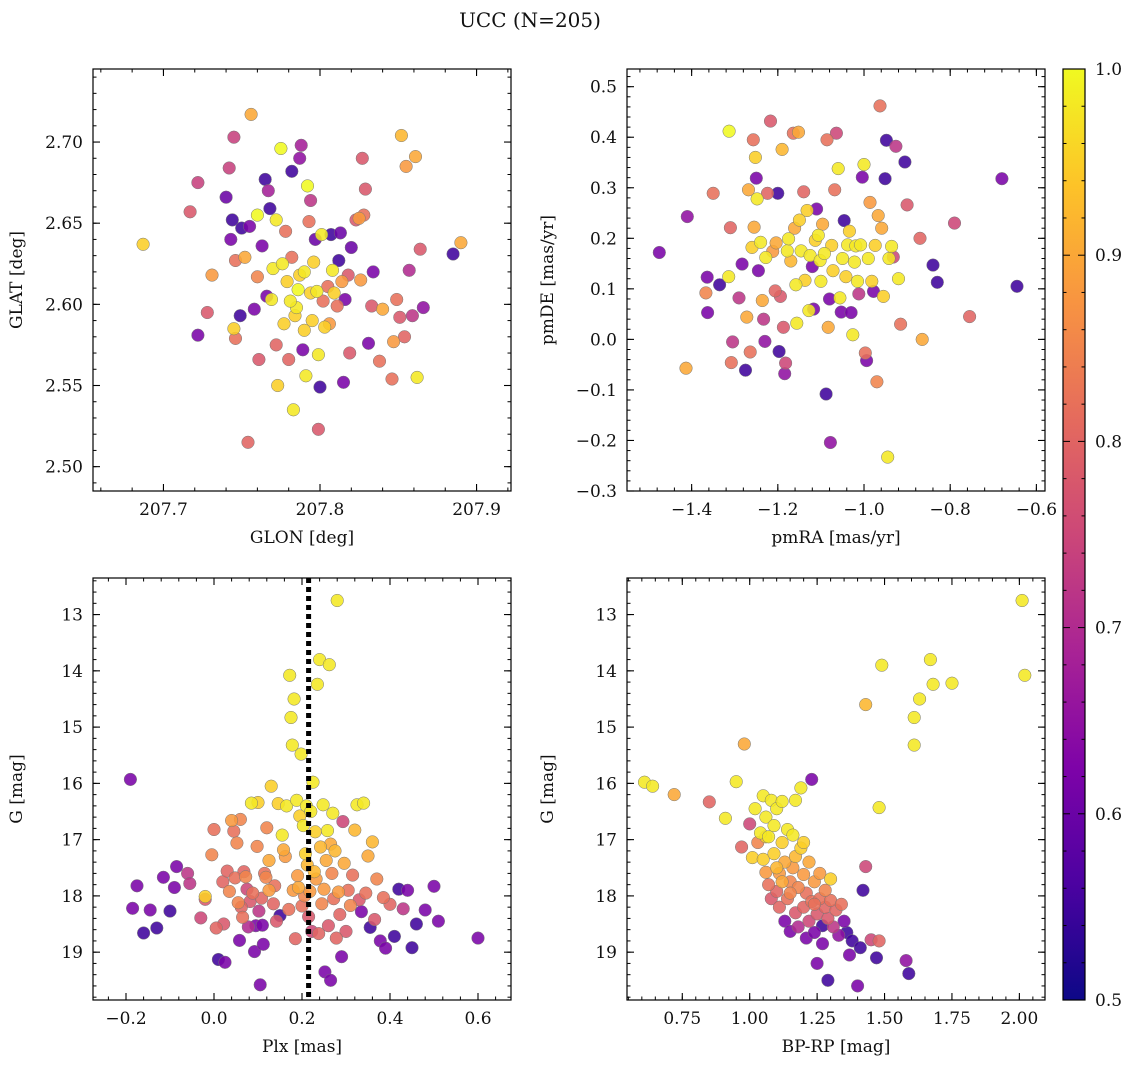 This screenshot has height=1068, width=1136. What do you see at coordinates (72, 784) in the screenshot?
I see `y-tick-label: 16` at bounding box center [72, 784].